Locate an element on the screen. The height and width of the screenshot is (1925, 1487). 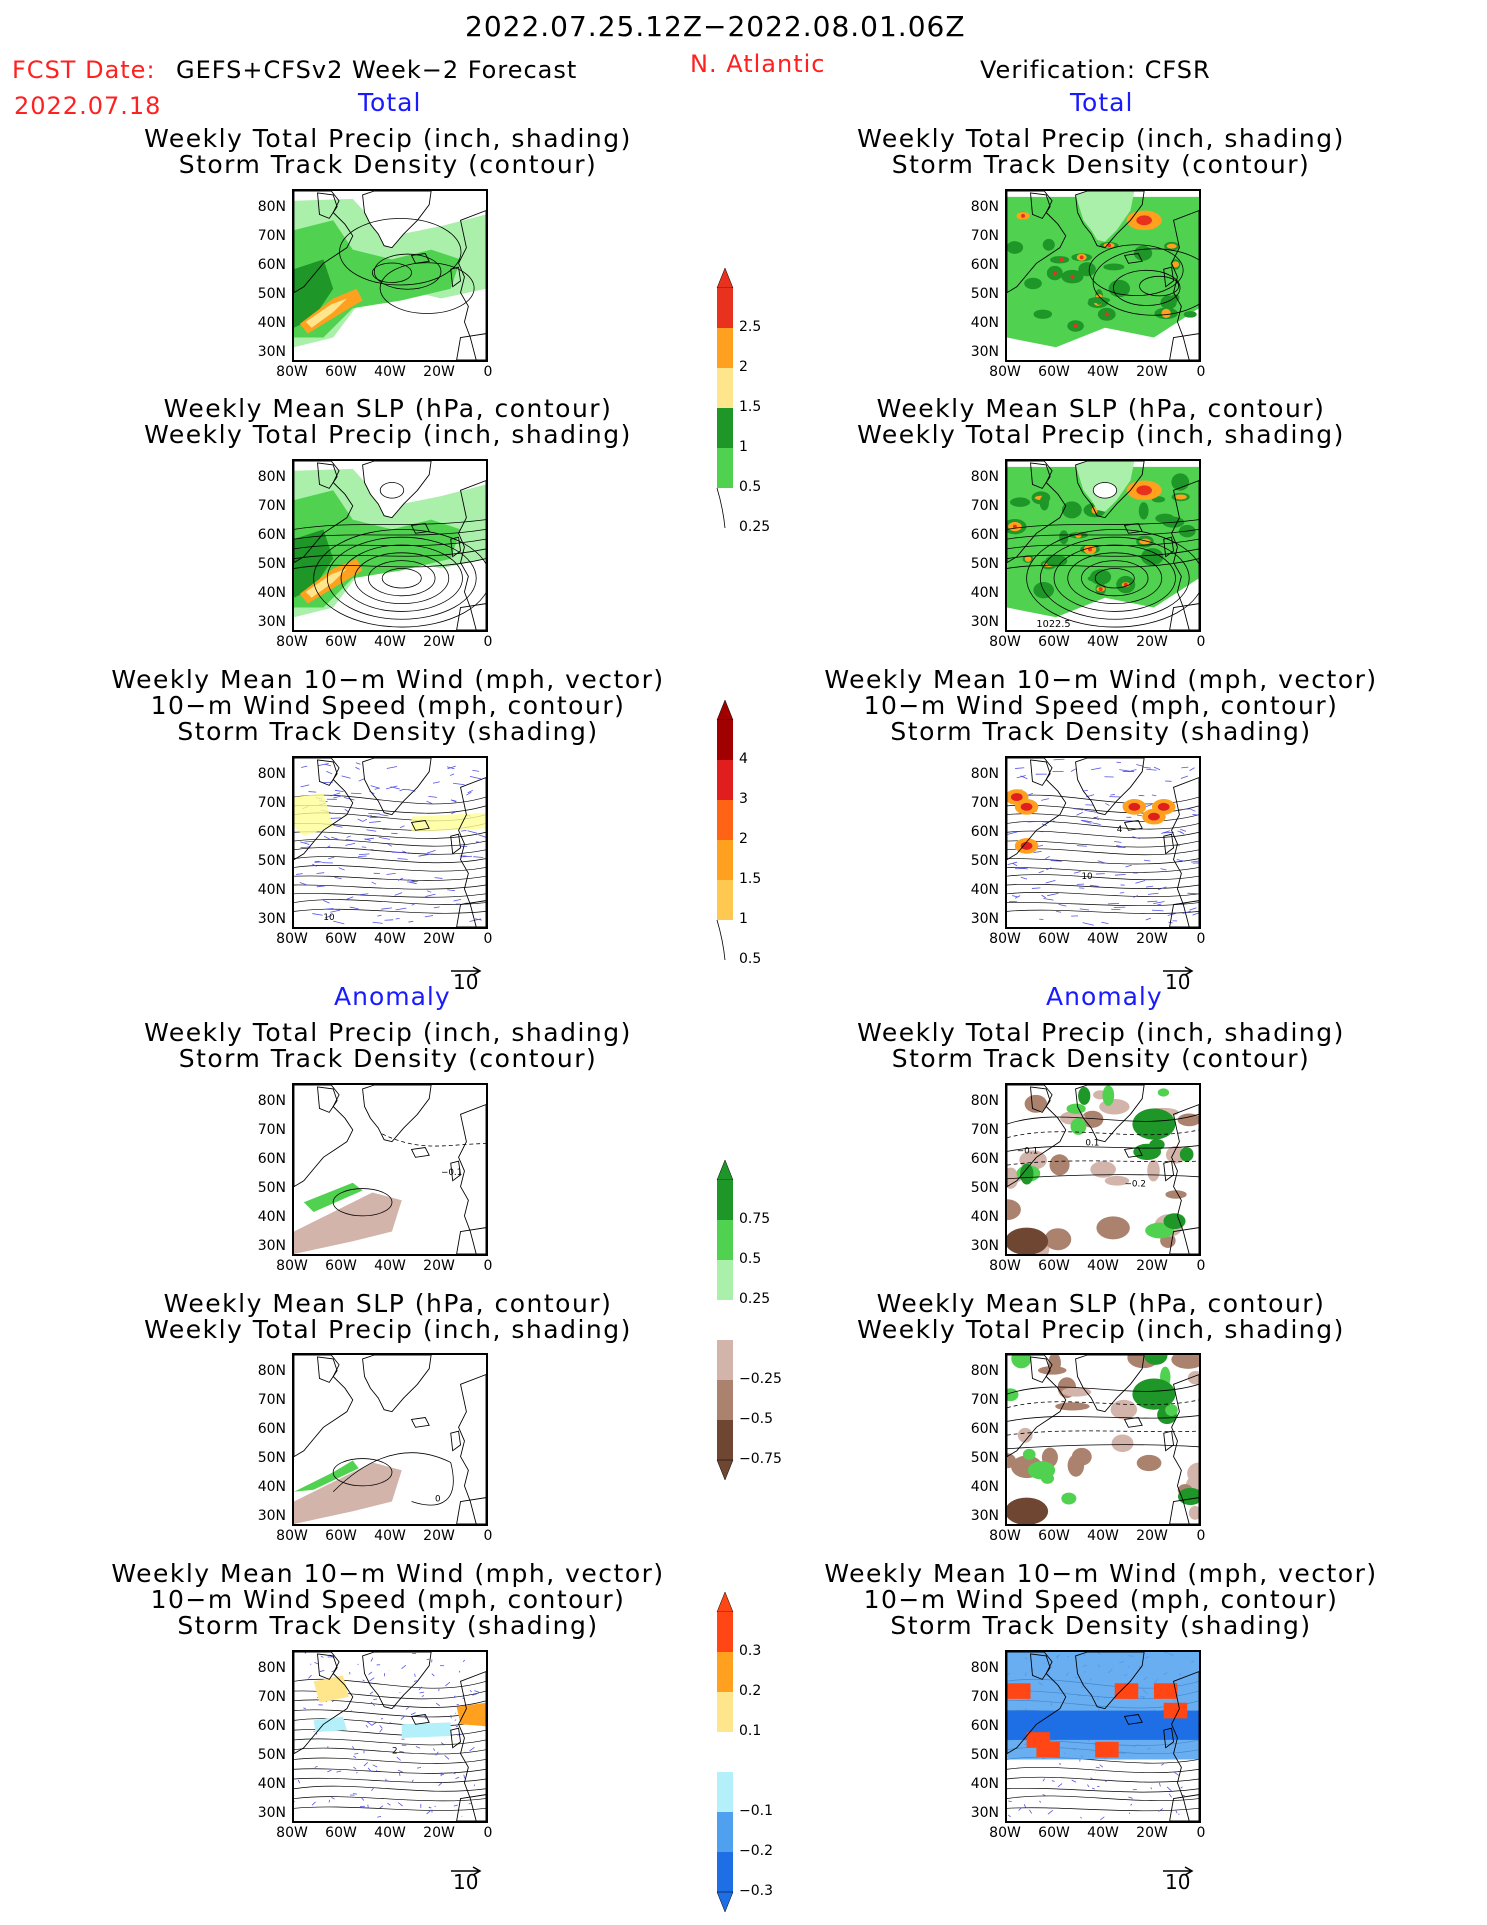
colorbar-storm-anom: 0.3 0.2 0.1 −0.1 −0.2 −0.3 is located at coordinates (744, 1753).